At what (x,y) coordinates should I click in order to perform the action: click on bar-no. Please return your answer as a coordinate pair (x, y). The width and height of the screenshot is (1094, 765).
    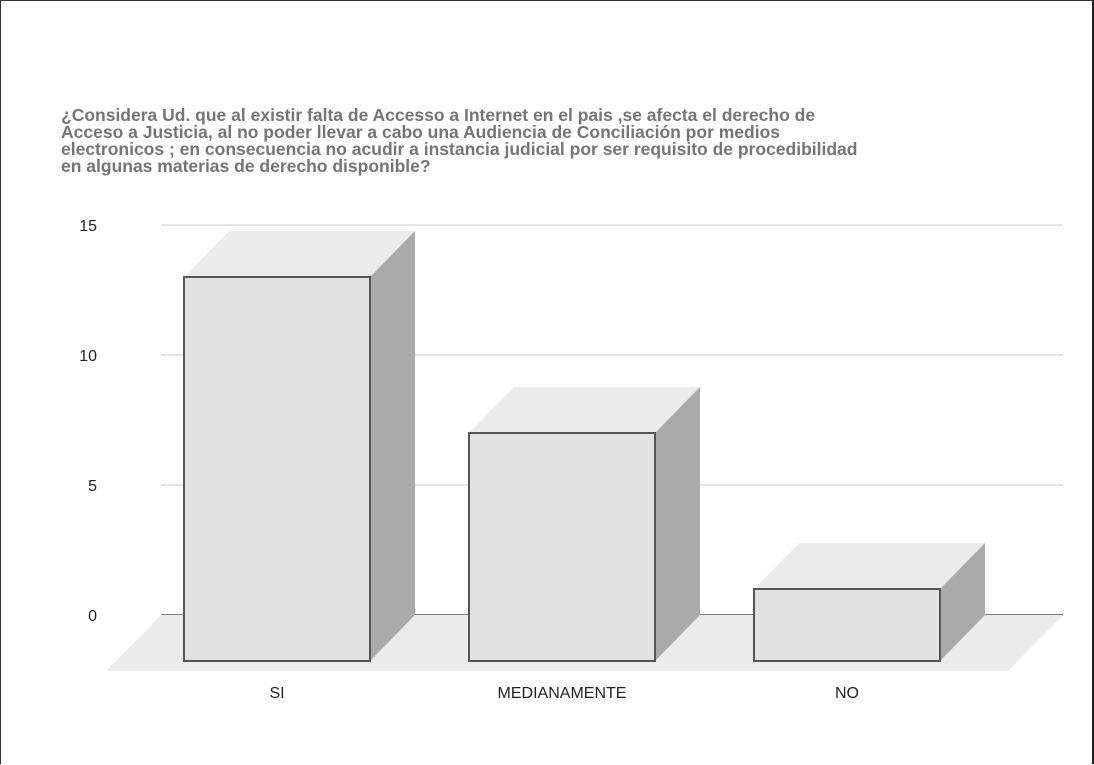
    Looking at the image, I should click on (869, 602).